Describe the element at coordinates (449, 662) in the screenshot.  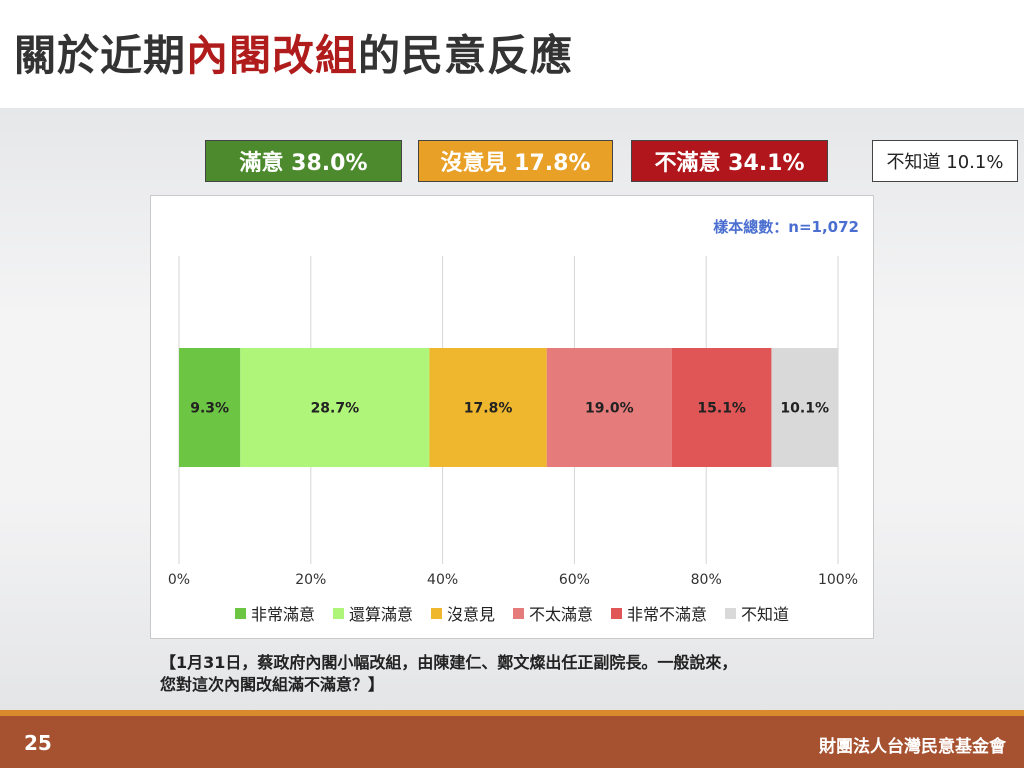
I see `question-line-1: 【1月31日，蔡政府內閣小幅改組，由陳建仁、鄭文燦出任正副院長。一般說來，` at that location.